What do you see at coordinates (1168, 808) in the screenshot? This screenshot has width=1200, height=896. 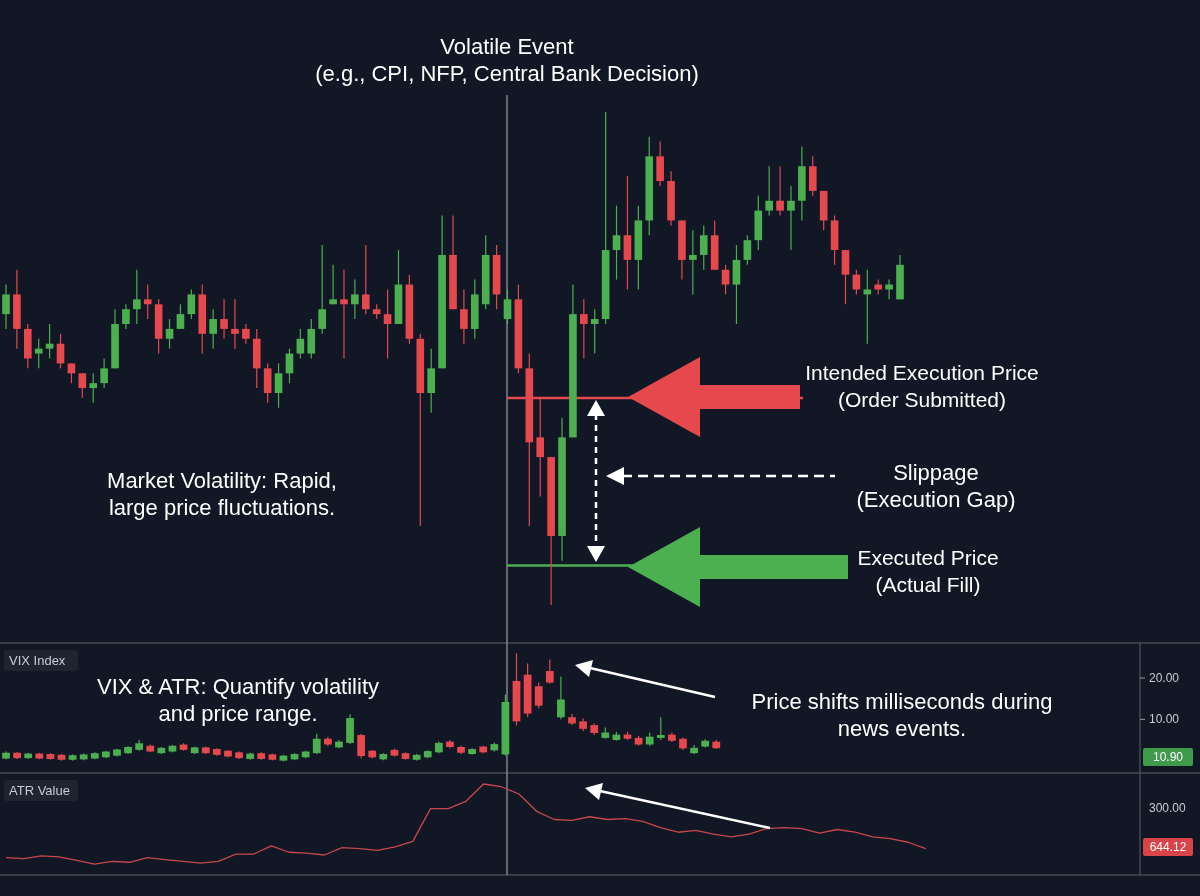 I see `text: 300.00` at bounding box center [1168, 808].